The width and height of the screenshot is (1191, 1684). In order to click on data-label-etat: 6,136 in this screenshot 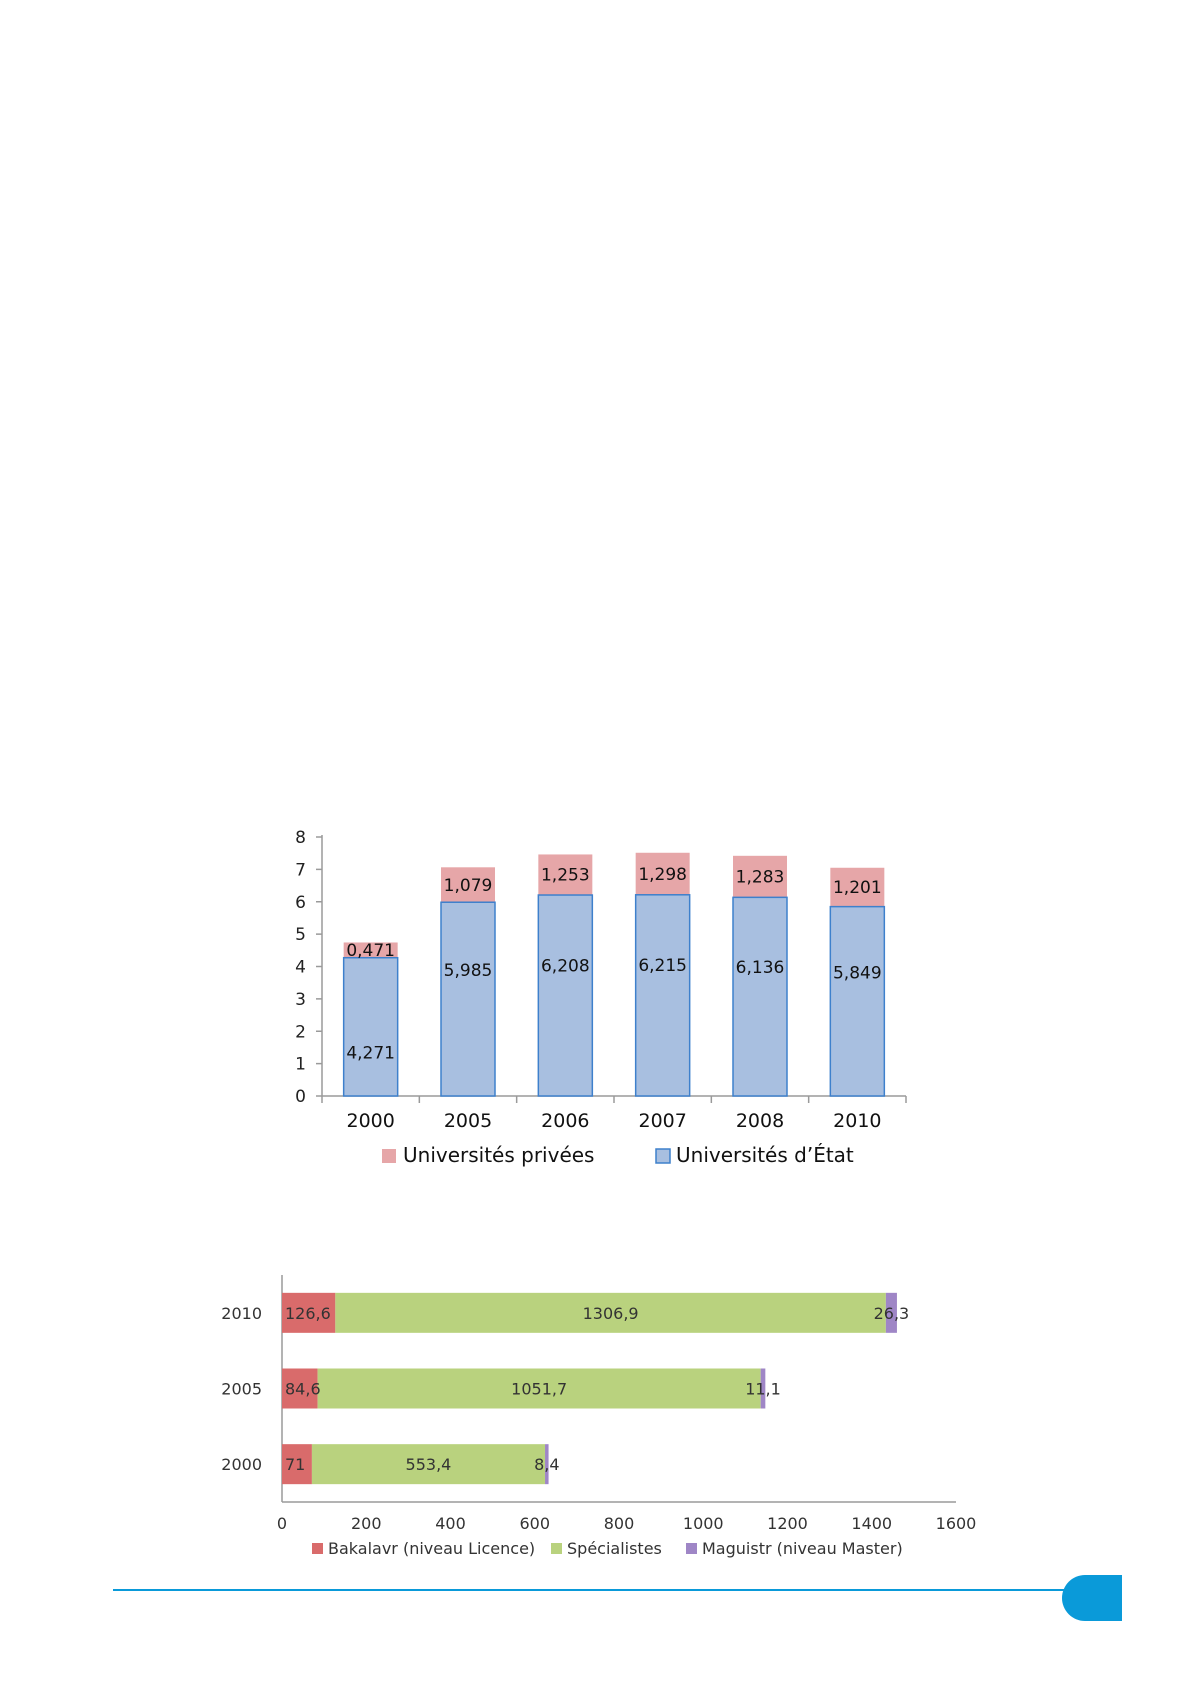, I will do `click(760, 968)`.